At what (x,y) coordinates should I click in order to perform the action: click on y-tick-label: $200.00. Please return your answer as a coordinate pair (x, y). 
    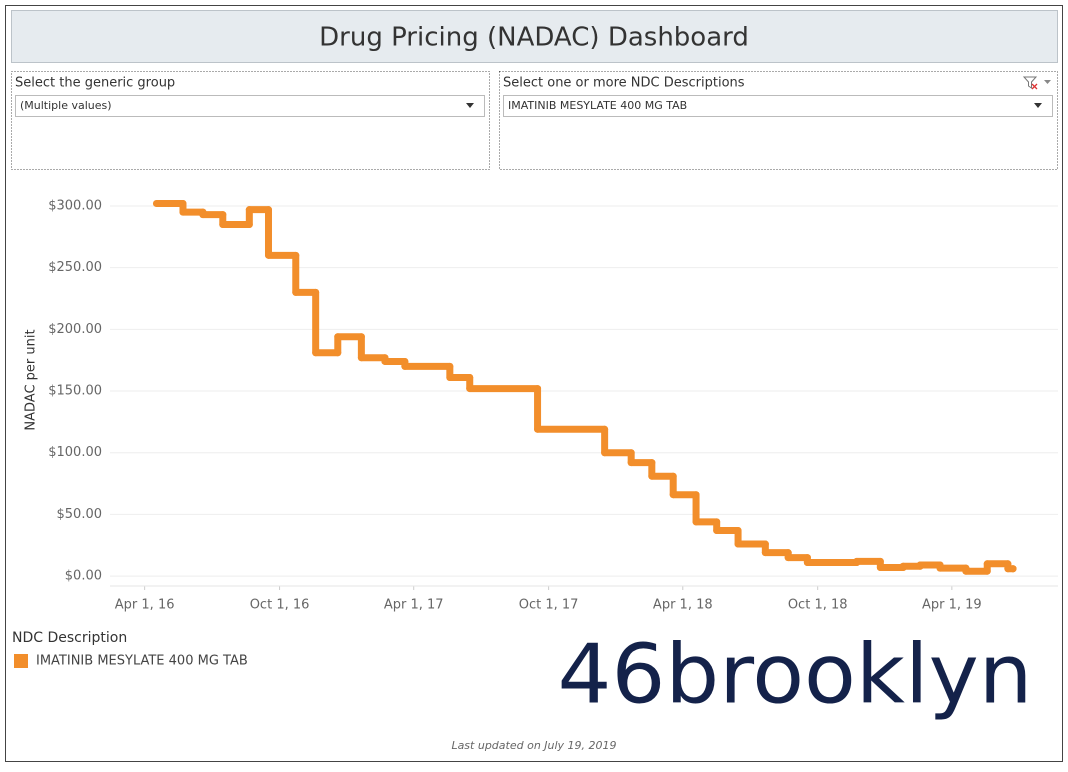
    Looking at the image, I should click on (75, 329).